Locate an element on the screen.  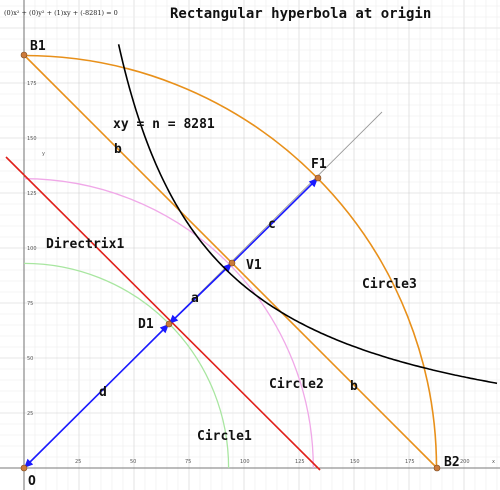
point-b1-marker is located at coordinates (24, 55).